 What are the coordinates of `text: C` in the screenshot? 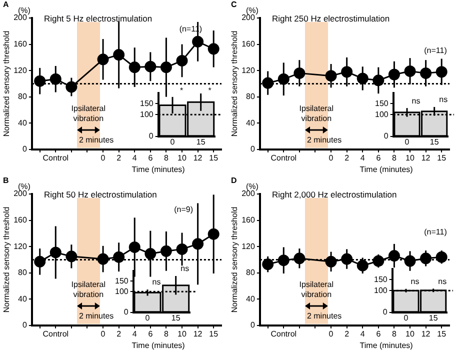 It's located at (234, 5).